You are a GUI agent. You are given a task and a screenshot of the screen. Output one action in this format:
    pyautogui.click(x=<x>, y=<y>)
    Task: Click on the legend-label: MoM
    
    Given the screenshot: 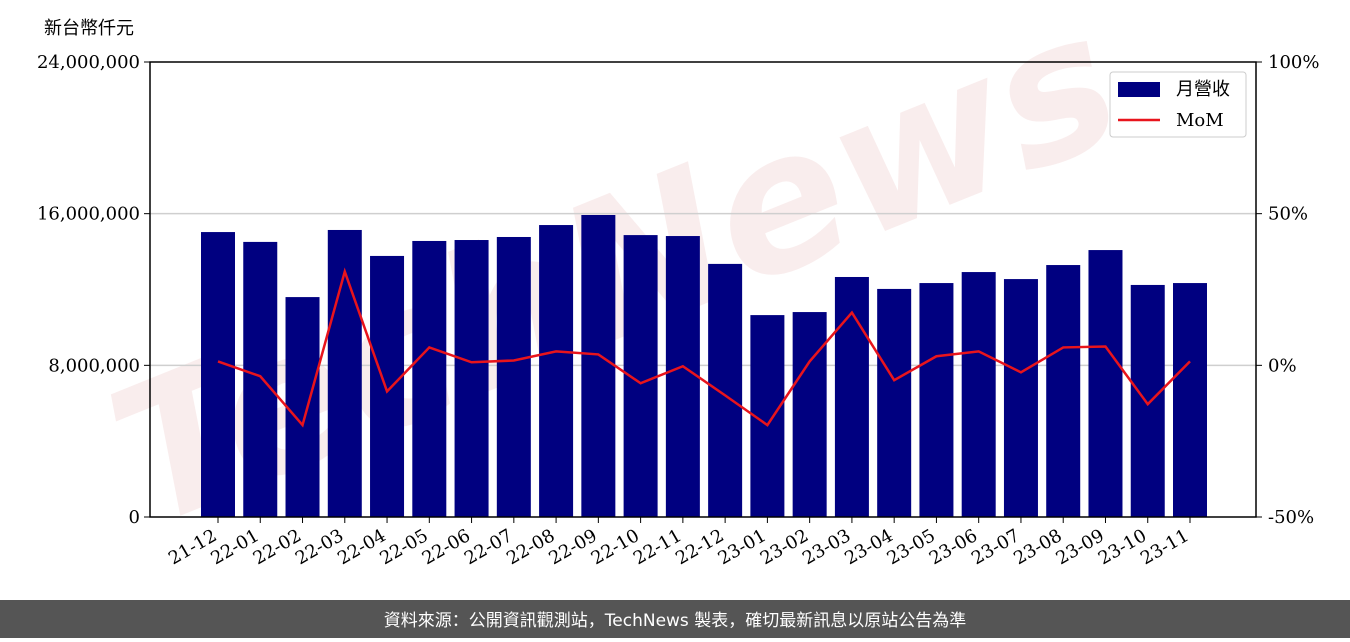 What is the action you would take?
    pyautogui.click(x=1200, y=120)
    